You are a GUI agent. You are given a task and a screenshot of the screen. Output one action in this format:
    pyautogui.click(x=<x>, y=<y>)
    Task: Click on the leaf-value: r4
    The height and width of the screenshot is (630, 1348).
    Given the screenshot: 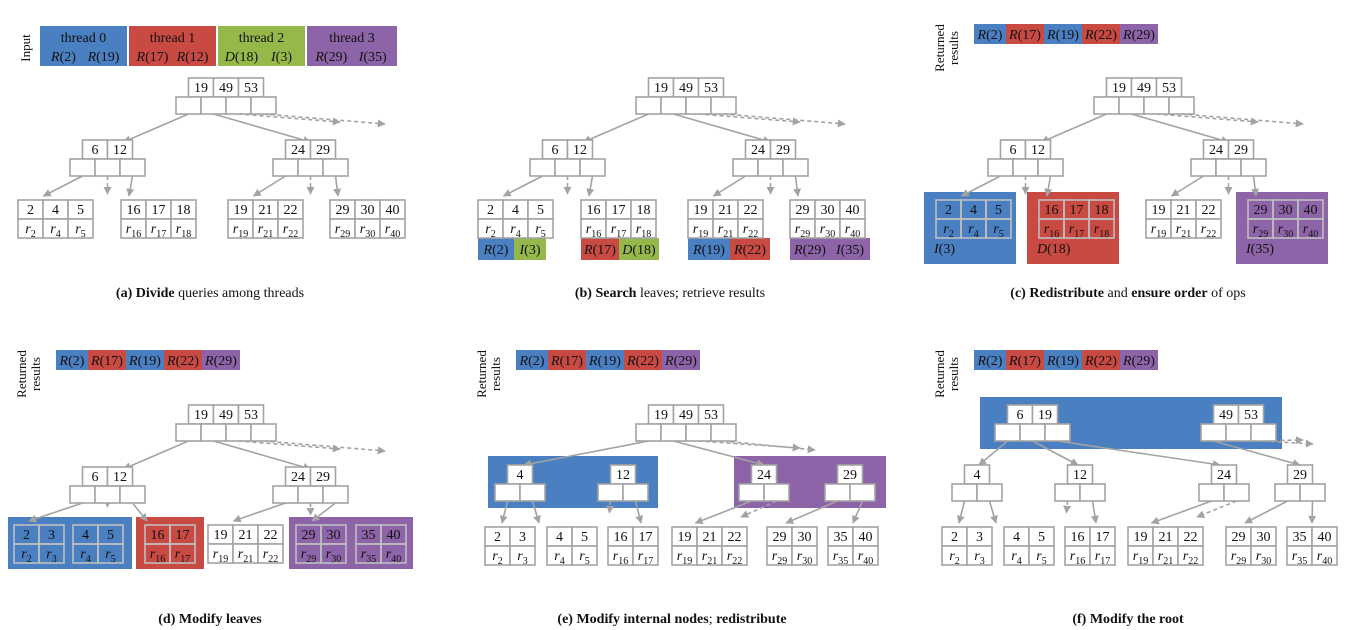 What is the action you would take?
    pyautogui.click(x=1016, y=558)
    